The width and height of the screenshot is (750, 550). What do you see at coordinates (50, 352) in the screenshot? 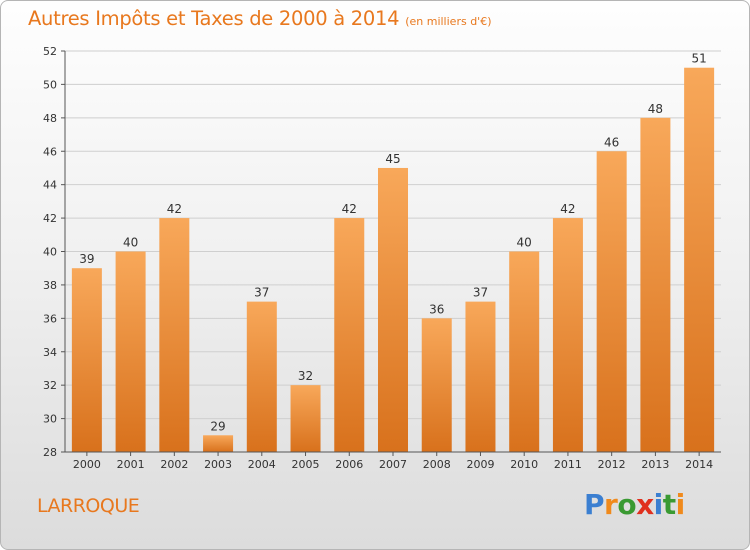
I see `y-tick-label: 34` at bounding box center [50, 352].